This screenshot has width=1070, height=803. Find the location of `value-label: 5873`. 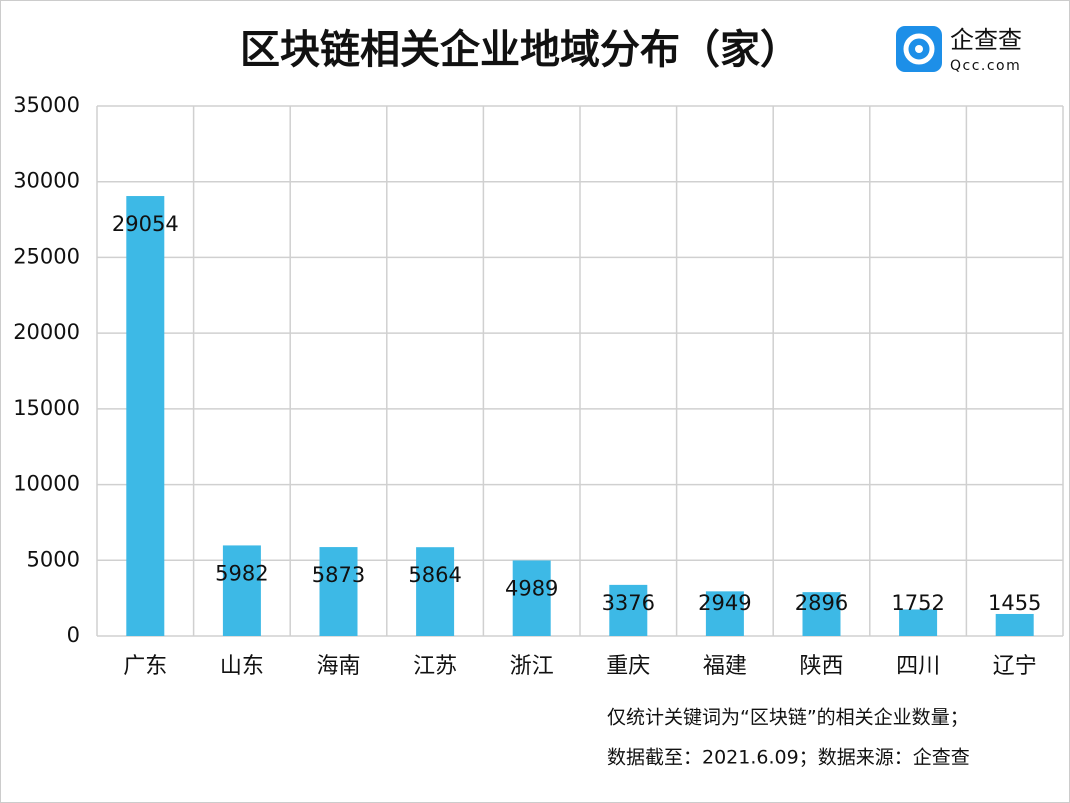

value-label: 5873 is located at coordinates (338, 575).